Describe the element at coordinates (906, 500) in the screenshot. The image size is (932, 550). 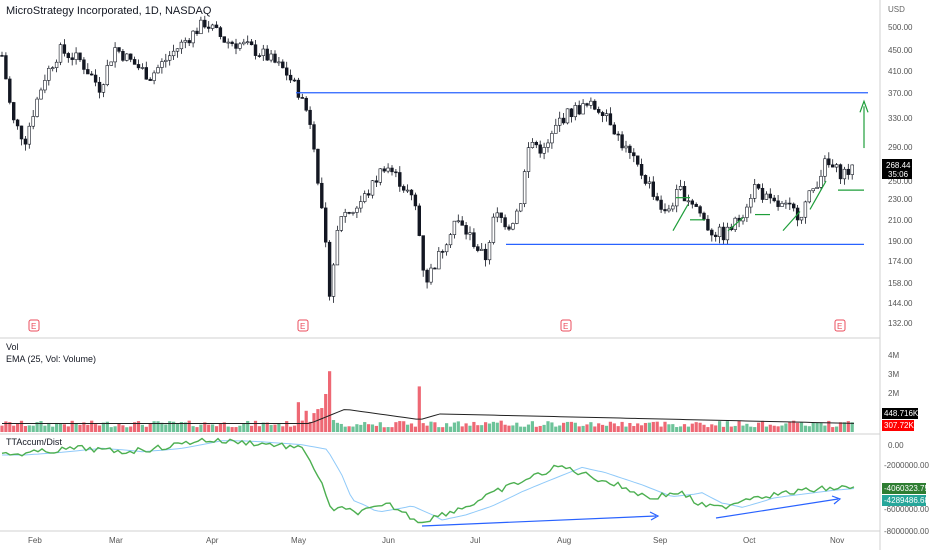
I see `accum-signal-value: -4289486.68` at that location.